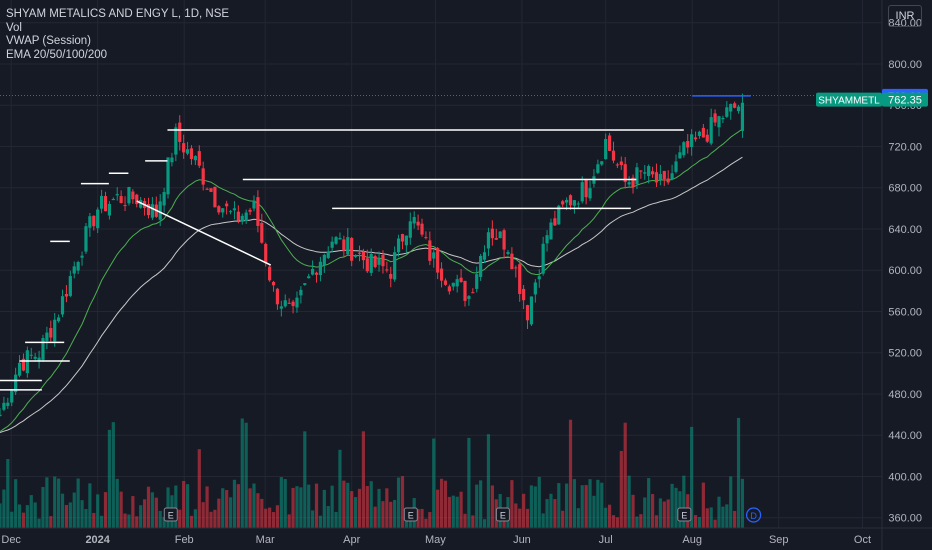 This screenshot has height=550, width=932. What do you see at coordinates (14, 27) in the screenshot?
I see `volume-indicator-label: Vol` at bounding box center [14, 27].